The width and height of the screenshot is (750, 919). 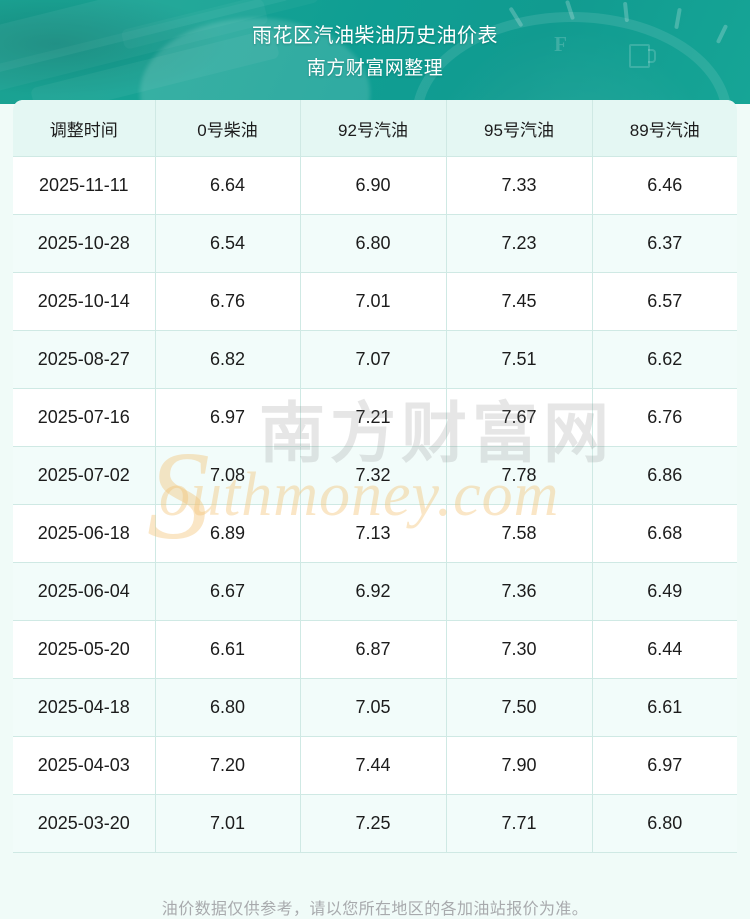 What do you see at coordinates (228, 533) in the screenshot?
I see `cell-diesel-0: 6.89` at bounding box center [228, 533].